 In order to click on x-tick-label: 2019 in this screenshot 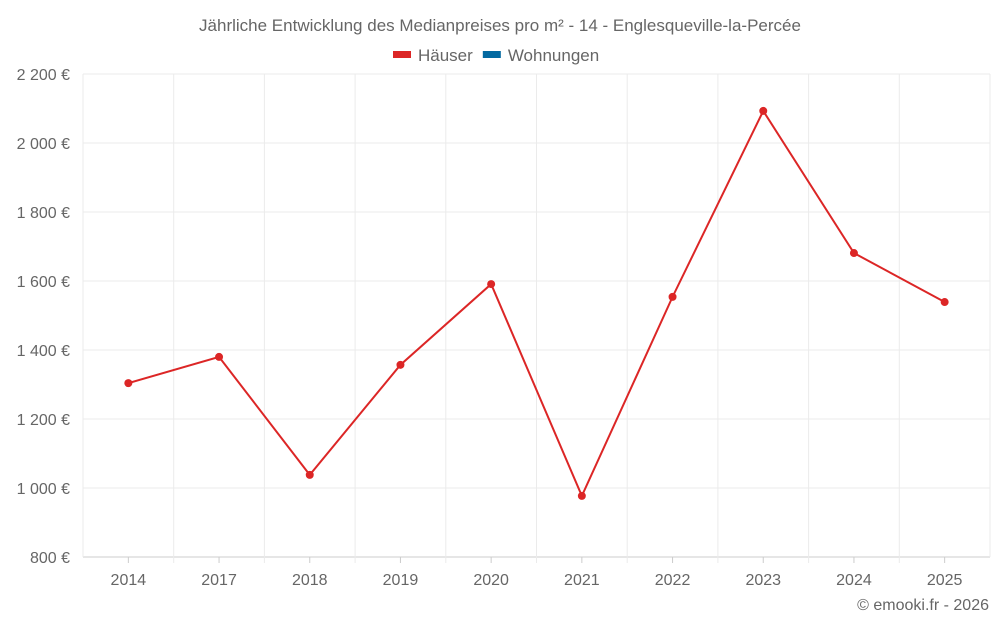, I will do `click(401, 580)`.